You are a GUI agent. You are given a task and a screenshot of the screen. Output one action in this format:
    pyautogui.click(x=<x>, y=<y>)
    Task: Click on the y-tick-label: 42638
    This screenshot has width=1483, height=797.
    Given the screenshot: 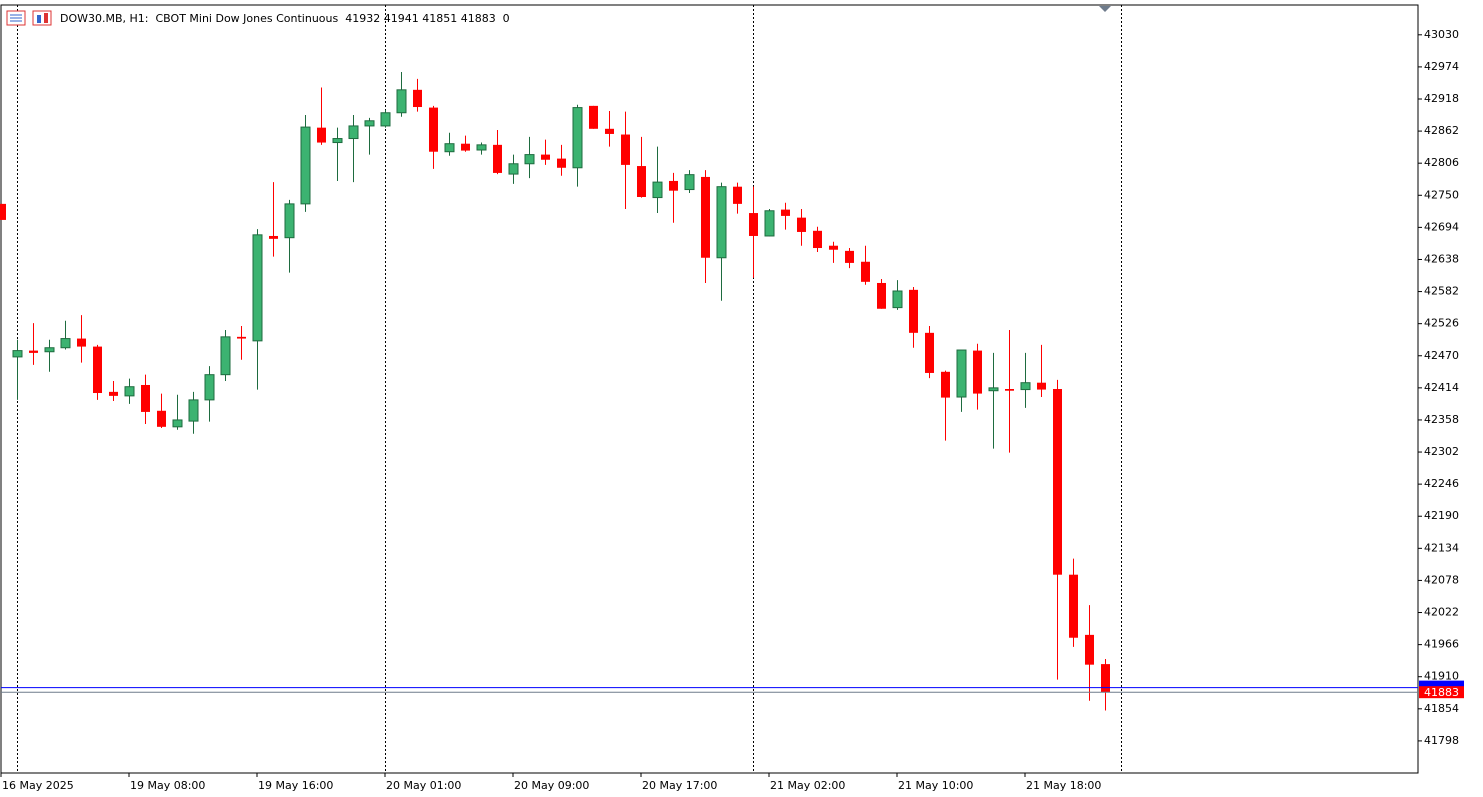 What is the action you would take?
    pyautogui.click(x=1441, y=258)
    